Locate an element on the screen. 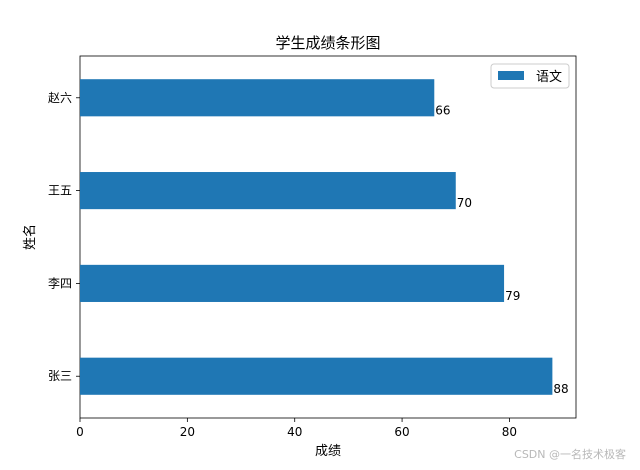 Image resolution: width=640 pixels, height=470 pixels. watermark: CSDN @一名技术极客 is located at coordinates (570, 454).